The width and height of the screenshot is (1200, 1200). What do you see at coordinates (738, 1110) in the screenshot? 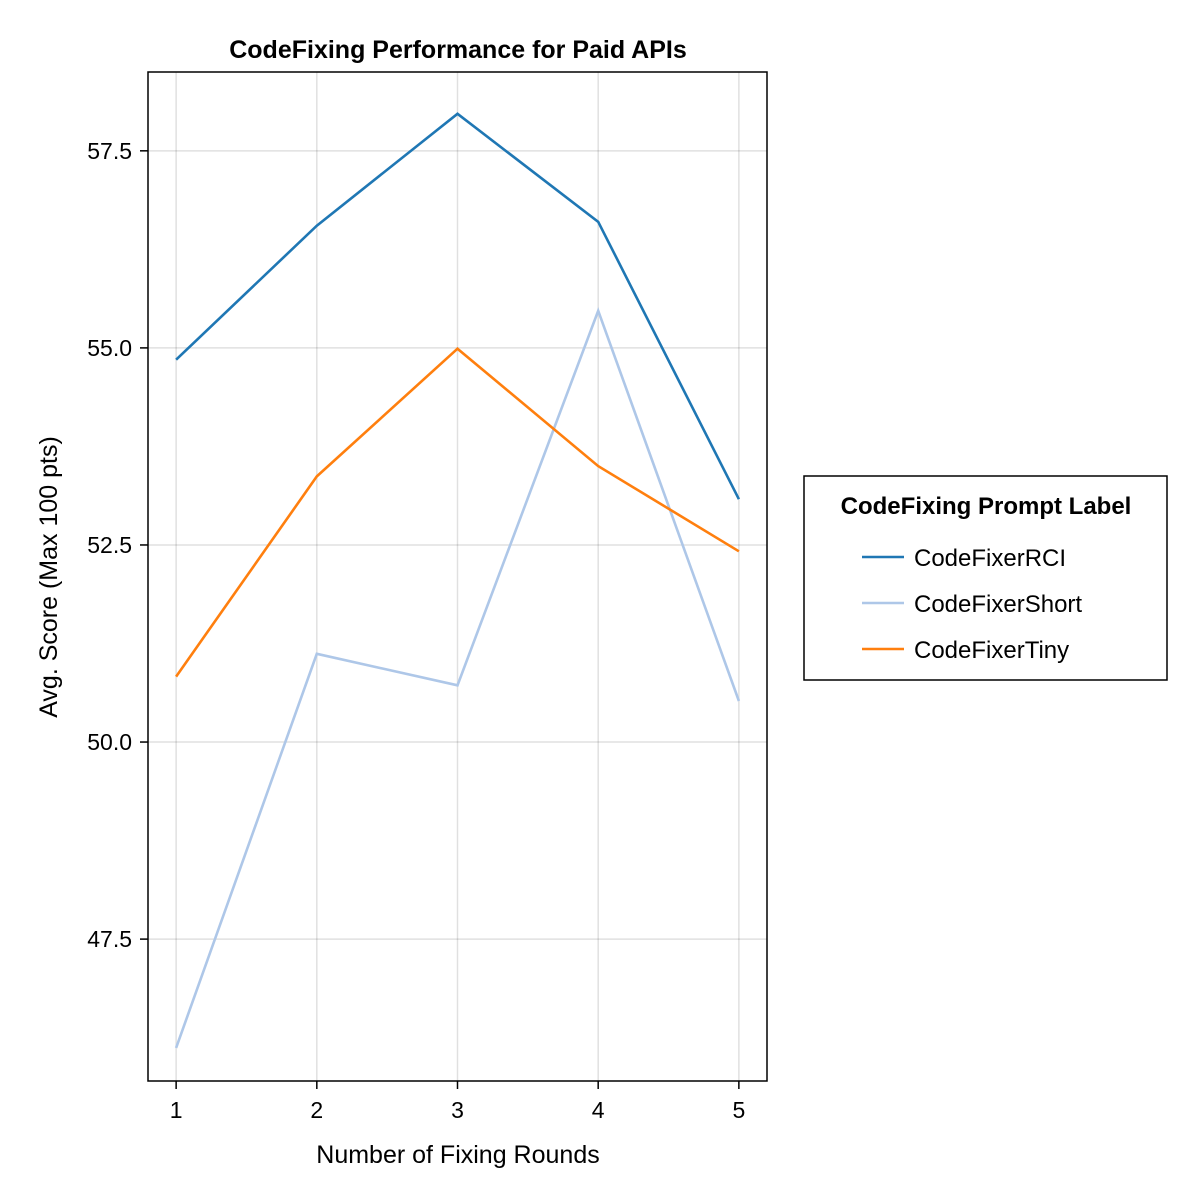
I see `x-tick-label: 5` at bounding box center [738, 1110].